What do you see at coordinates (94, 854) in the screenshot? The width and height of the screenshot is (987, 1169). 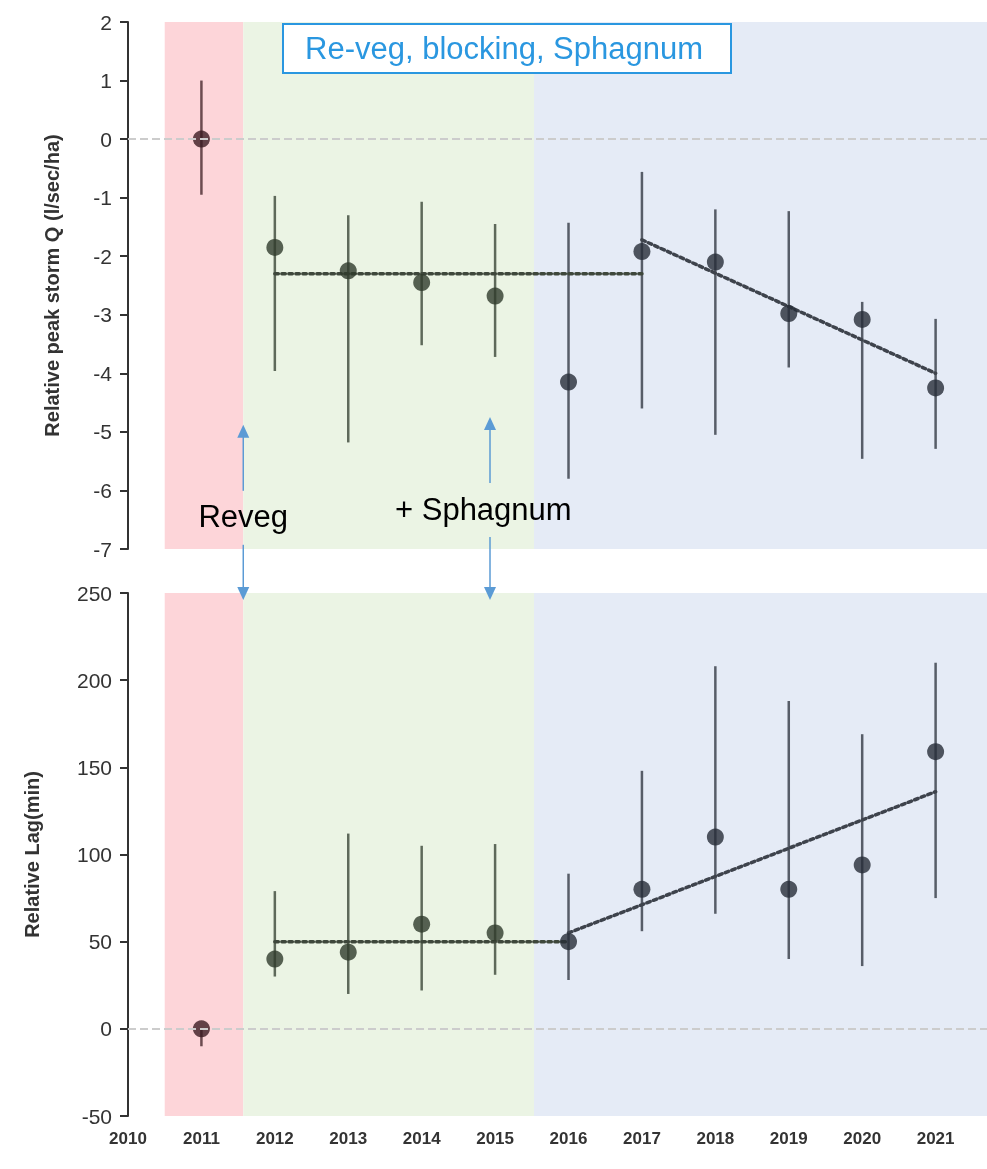 I see `y-tick-label: 100` at bounding box center [94, 854].